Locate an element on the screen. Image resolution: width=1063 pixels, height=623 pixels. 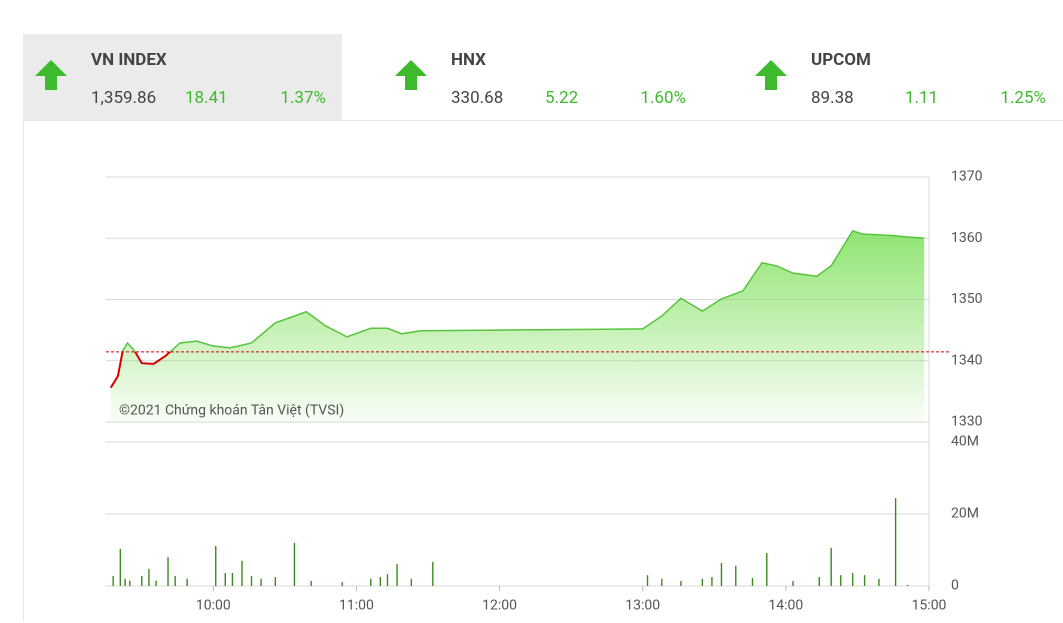
index-name: VN INDEX is located at coordinates (129, 60).